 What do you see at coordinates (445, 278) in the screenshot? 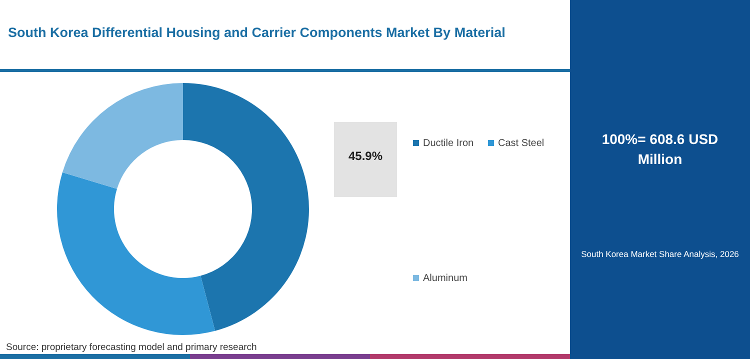
I see `legend-label: Aluminum` at bounding box center [445, 278].